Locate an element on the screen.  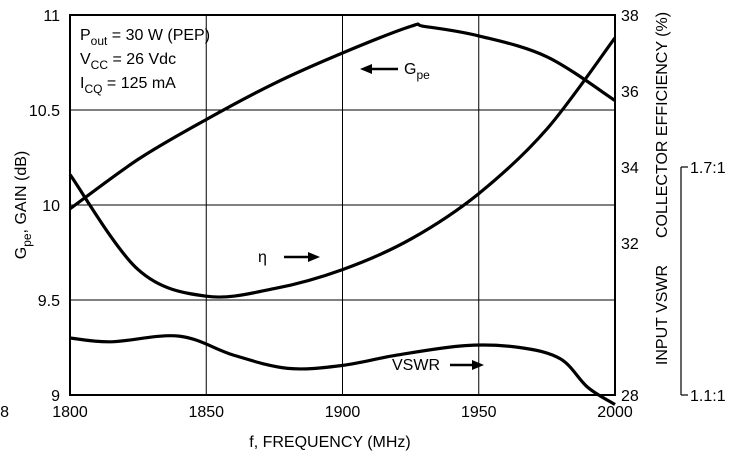
vswr-axis-title: INPUT VSWR is located at coordinates (662, 315).